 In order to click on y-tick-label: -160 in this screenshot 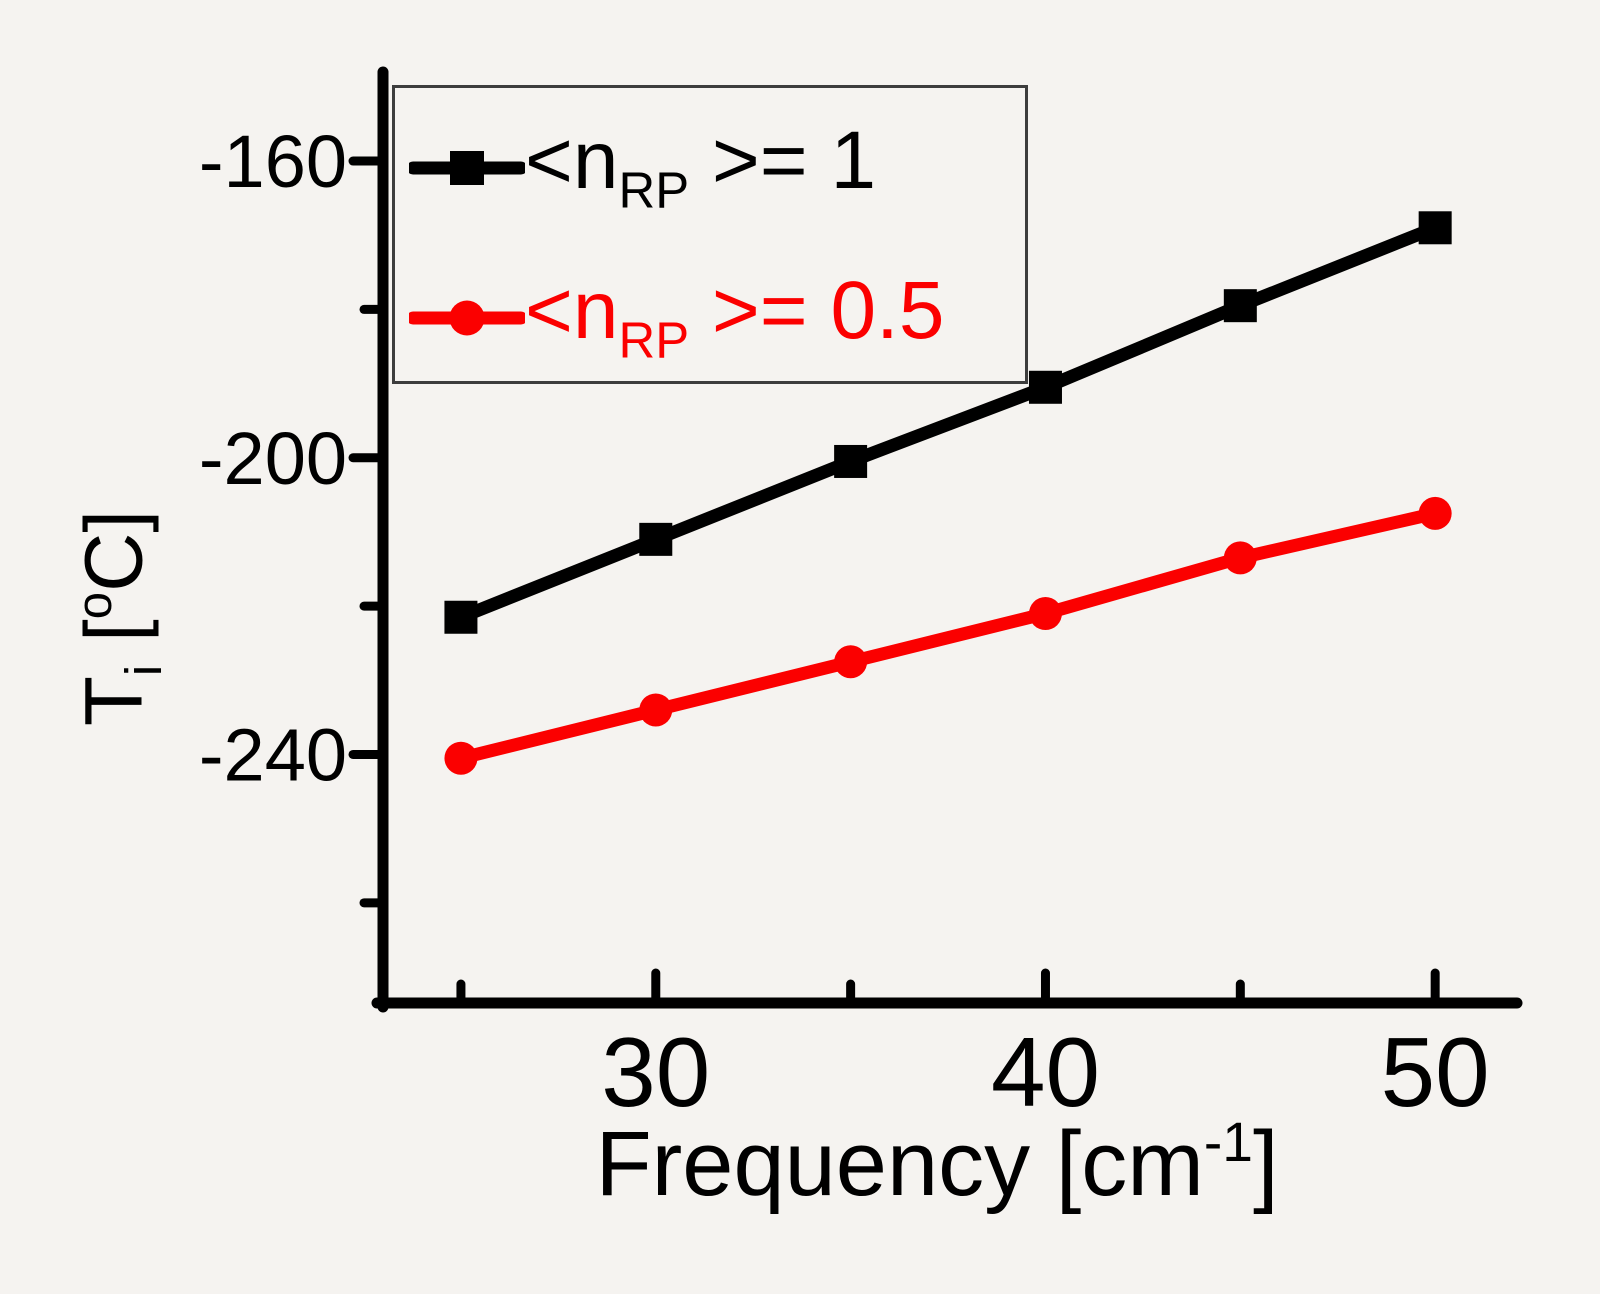, I will do `click(273, 161)`.